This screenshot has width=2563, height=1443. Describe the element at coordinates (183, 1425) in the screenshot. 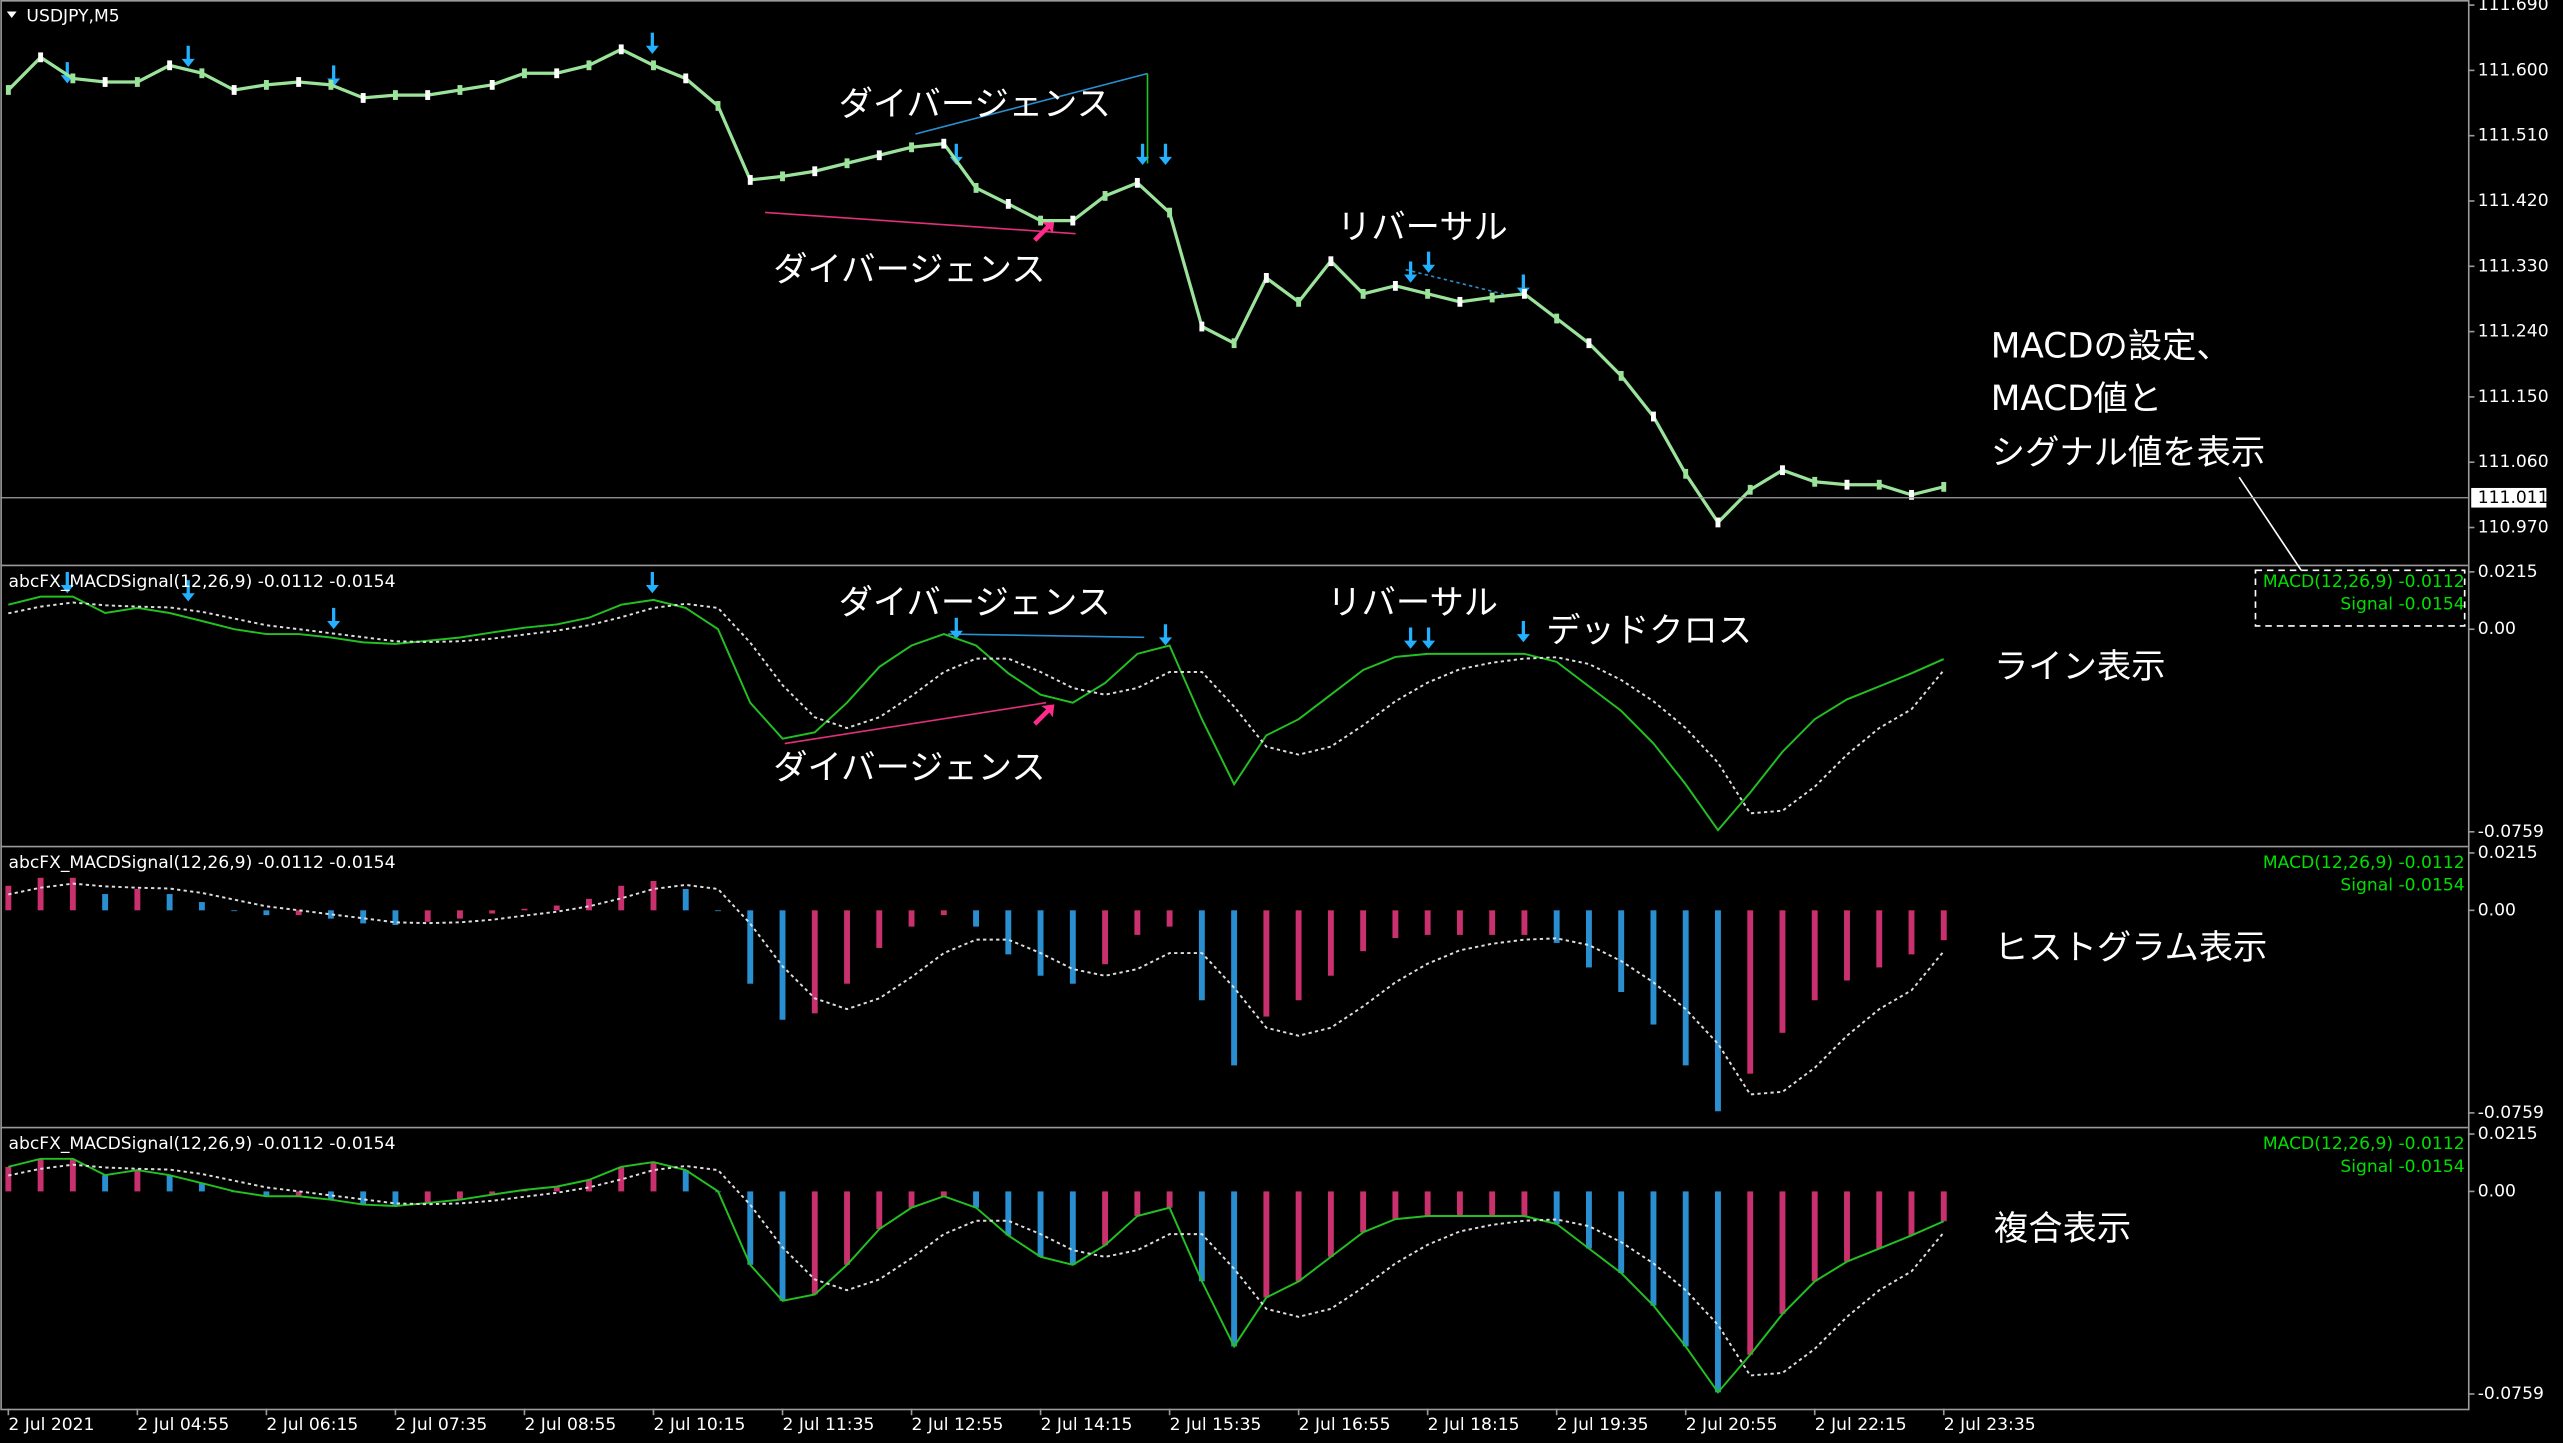

I see `x-tick-label: 2 Jul 04:55` at that location.